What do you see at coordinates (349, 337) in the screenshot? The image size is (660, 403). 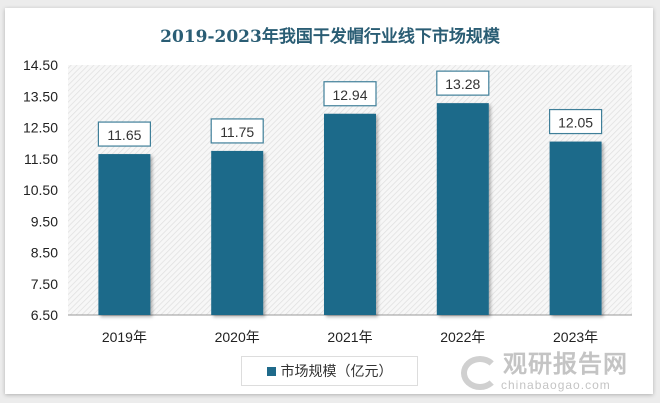 I see `x-tick-label: 2021年` at bounding box center [349, 337].